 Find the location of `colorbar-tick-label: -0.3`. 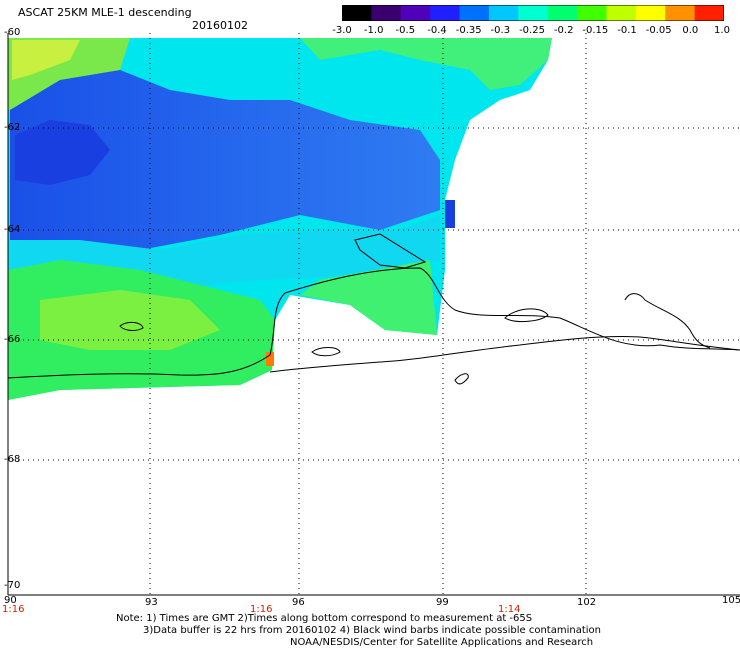

colorbar-tick-label: -0.3 is located at coordinates (500, 30).